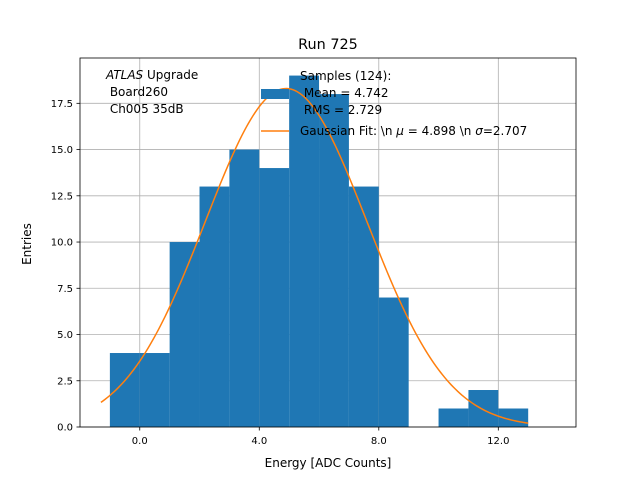 The width and height of the screenshot is (640, 480). Describe the element at coordinates (65, 381) in the screenshot. I see `y-tick-label: 2.5` at that location.